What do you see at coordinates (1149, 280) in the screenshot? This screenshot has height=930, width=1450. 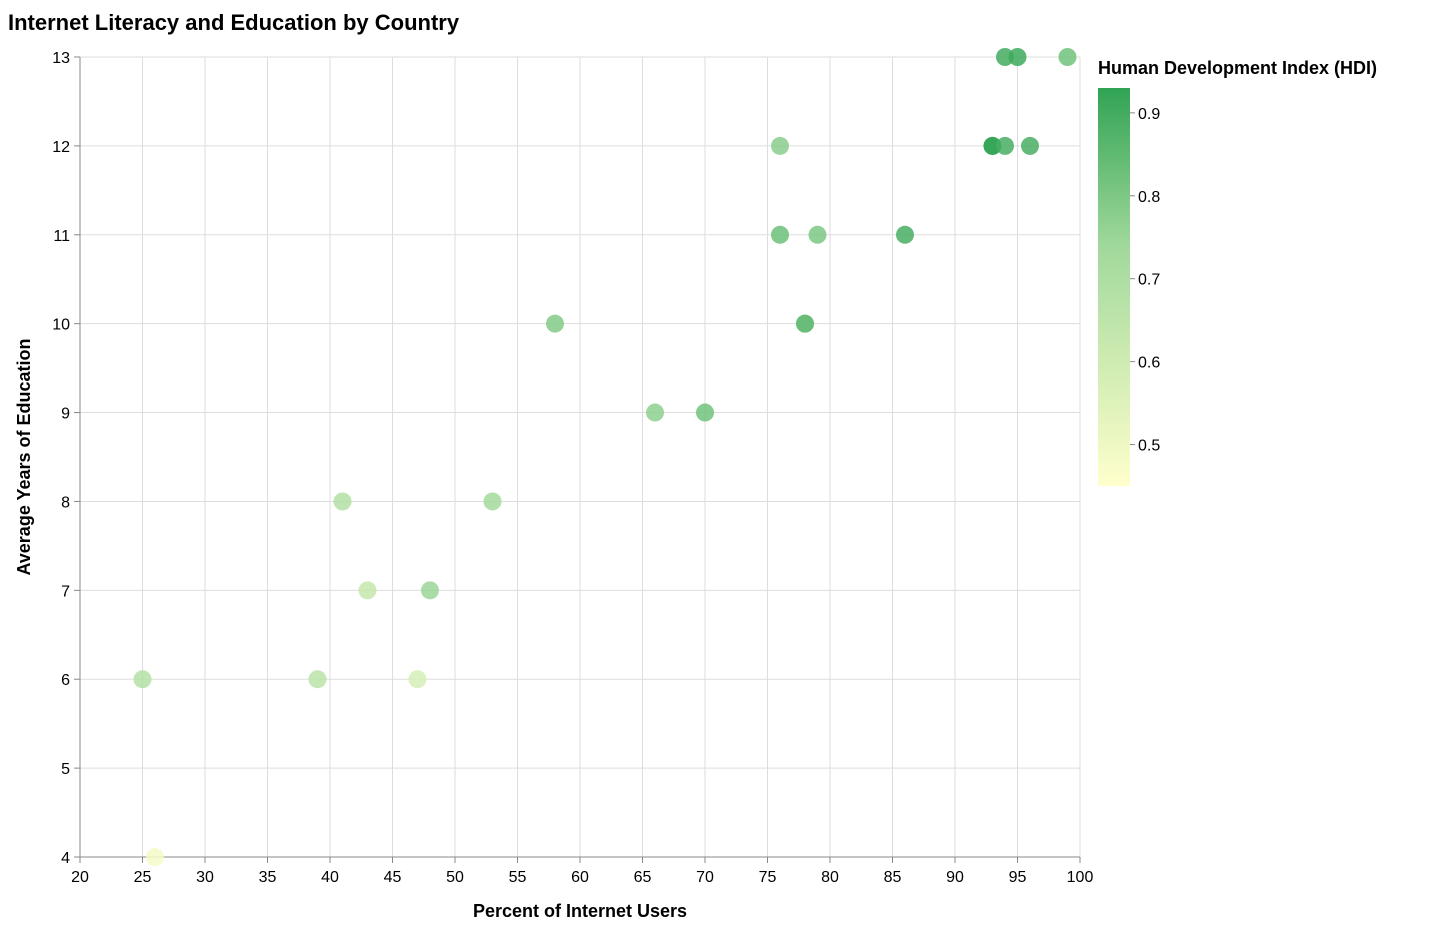 I see `legend-tick-label: 0.7` at bounding box center [1149, 280].